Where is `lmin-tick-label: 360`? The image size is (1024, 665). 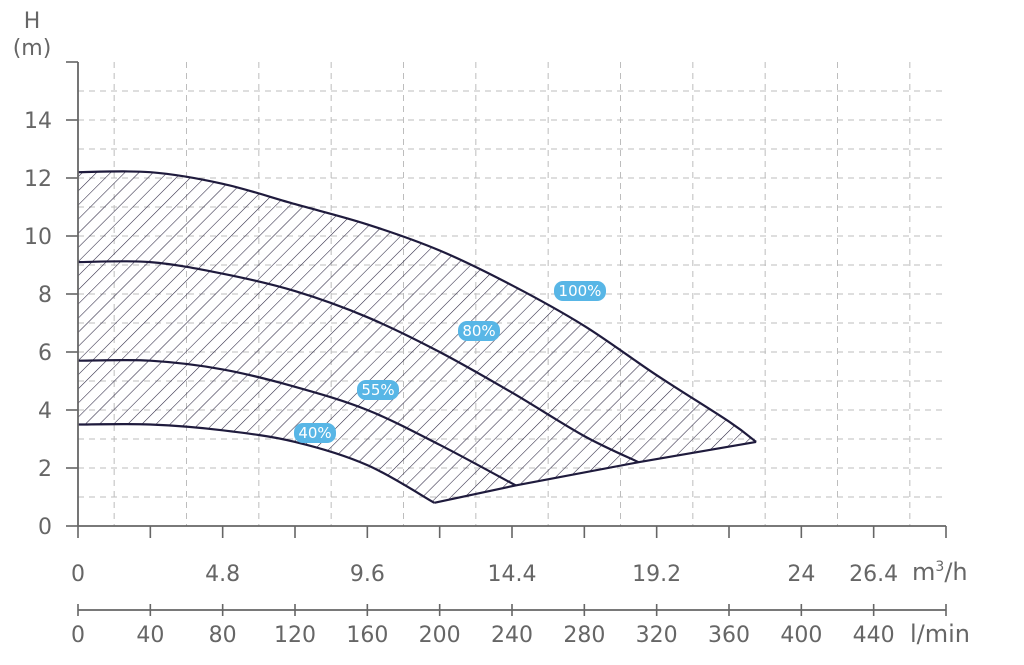 lmin-tick-label: 360 is located at coordinates (729, 635).